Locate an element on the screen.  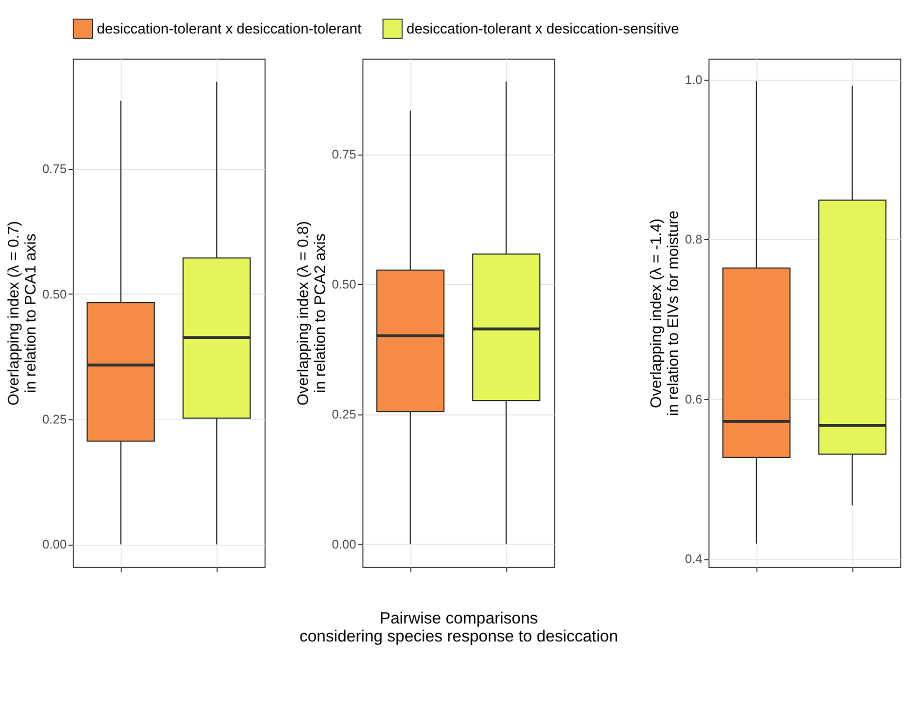
y-axis-title: Overlapping index (λ = 0.7) in relation to PCA1 axis is located at coordinates (22, 313).